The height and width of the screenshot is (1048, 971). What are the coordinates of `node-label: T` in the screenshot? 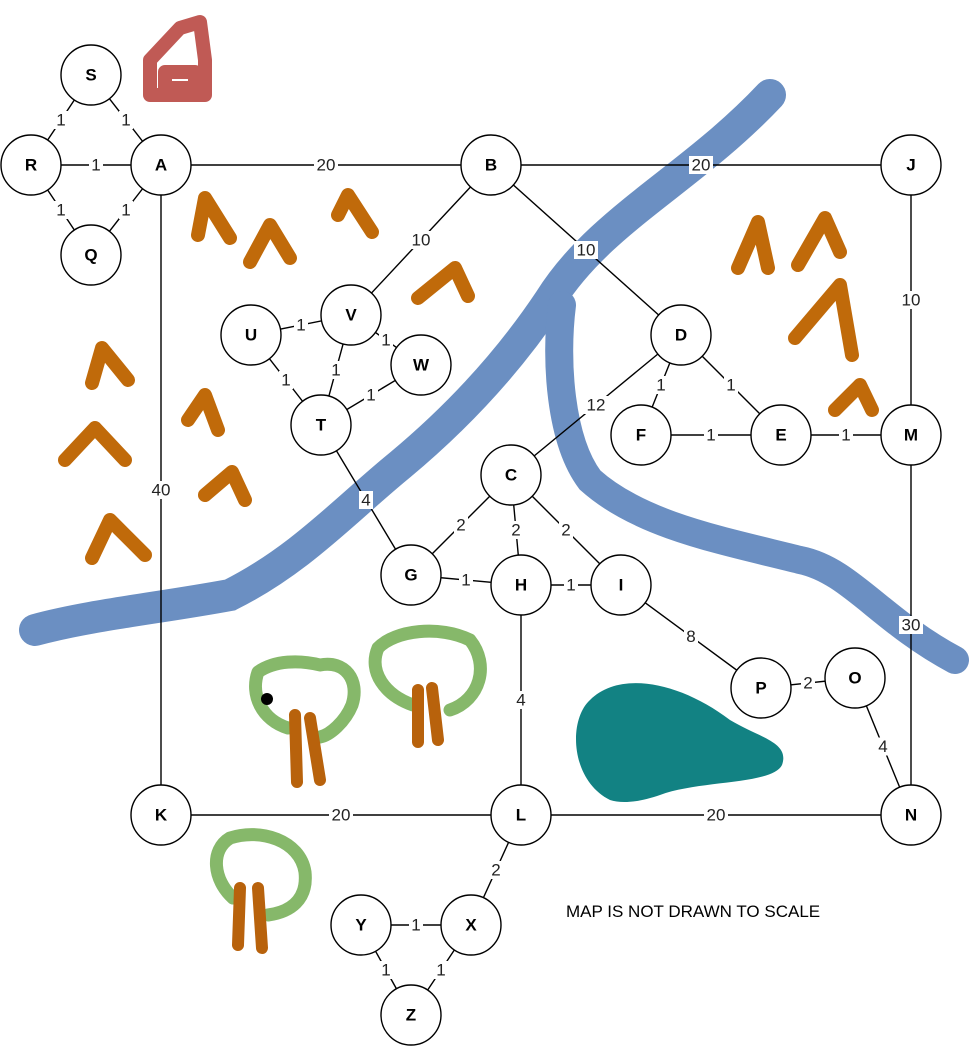 It's located at (321, 425).